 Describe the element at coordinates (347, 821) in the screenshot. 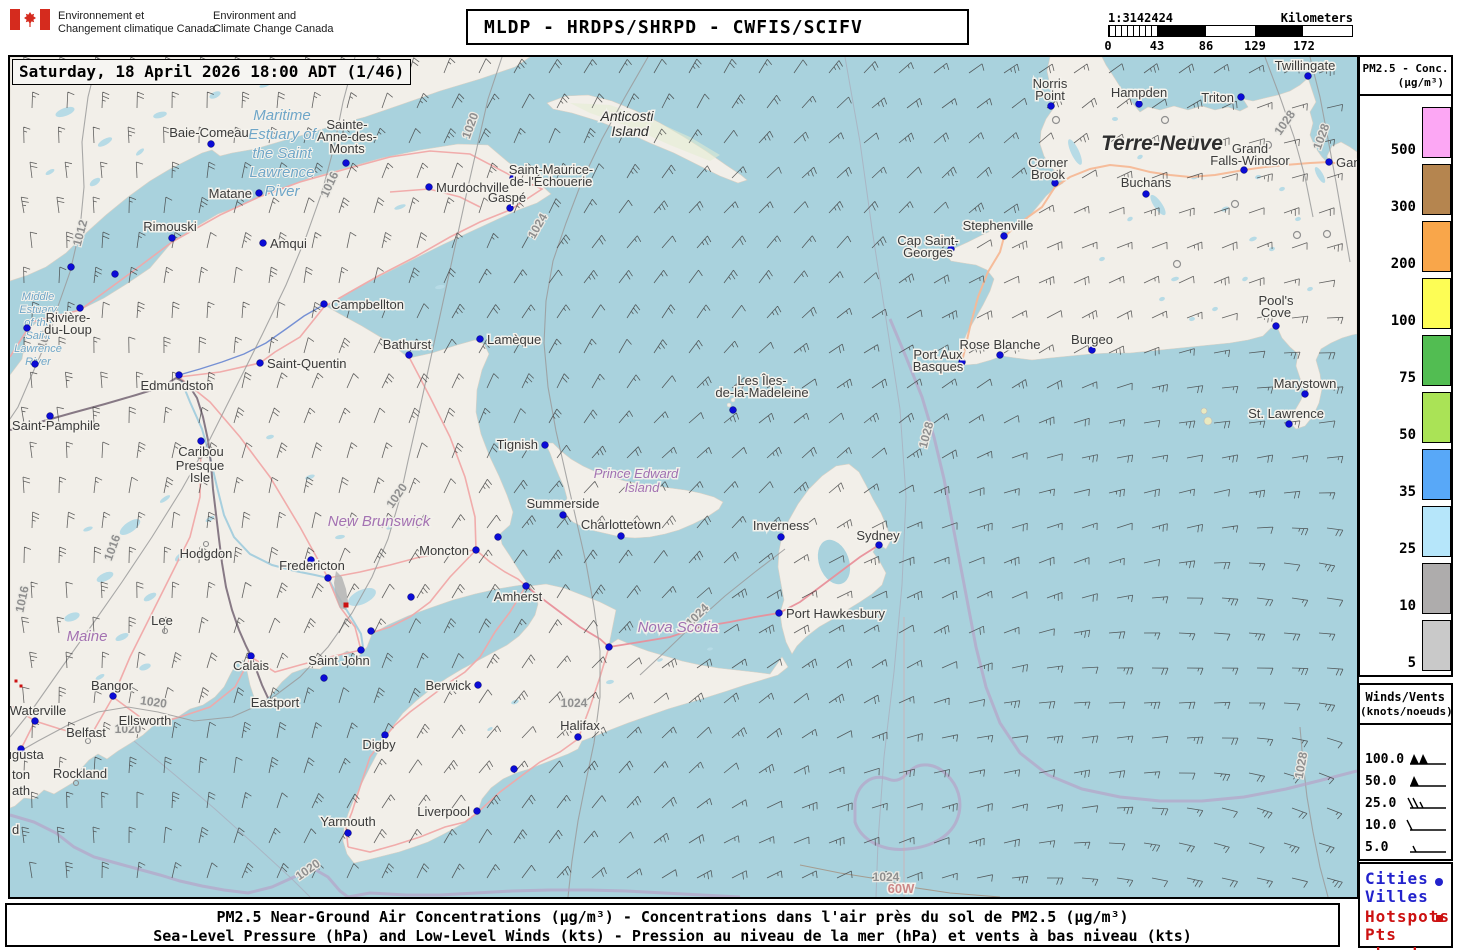

I see `city-label: Yarmouth` at that location.